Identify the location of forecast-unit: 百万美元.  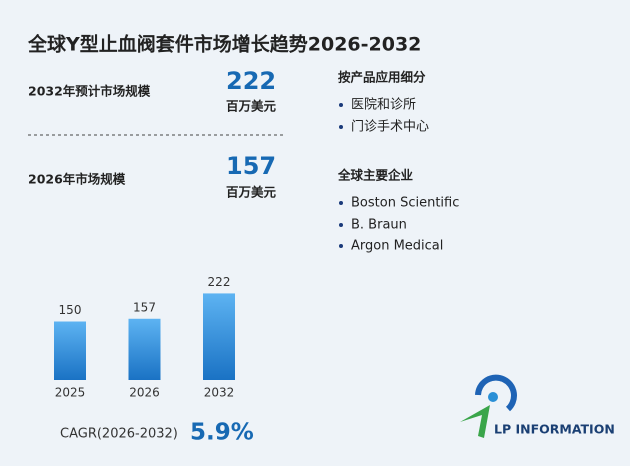
(251, 106).